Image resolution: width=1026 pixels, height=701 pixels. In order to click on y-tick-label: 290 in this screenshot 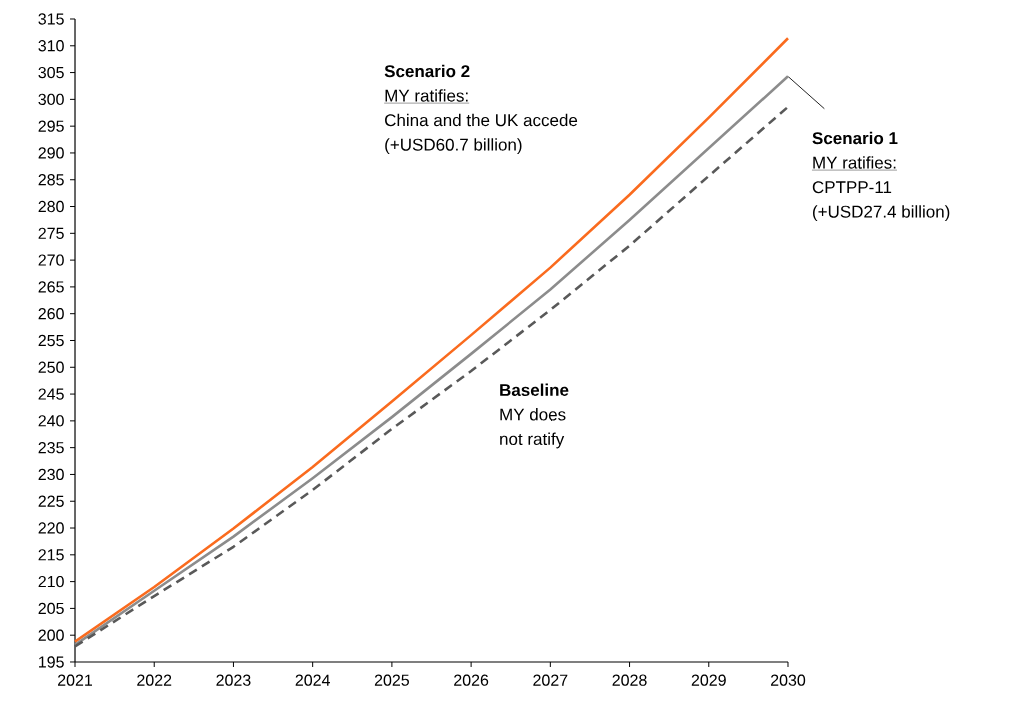, I will do `click(51, 153)`.